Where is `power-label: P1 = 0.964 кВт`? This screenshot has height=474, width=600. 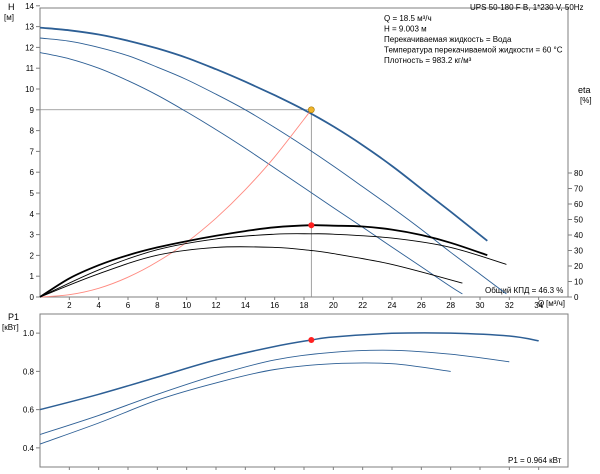 power-label: P1 = 0.964 кВт is located at coordinates (535, 460).